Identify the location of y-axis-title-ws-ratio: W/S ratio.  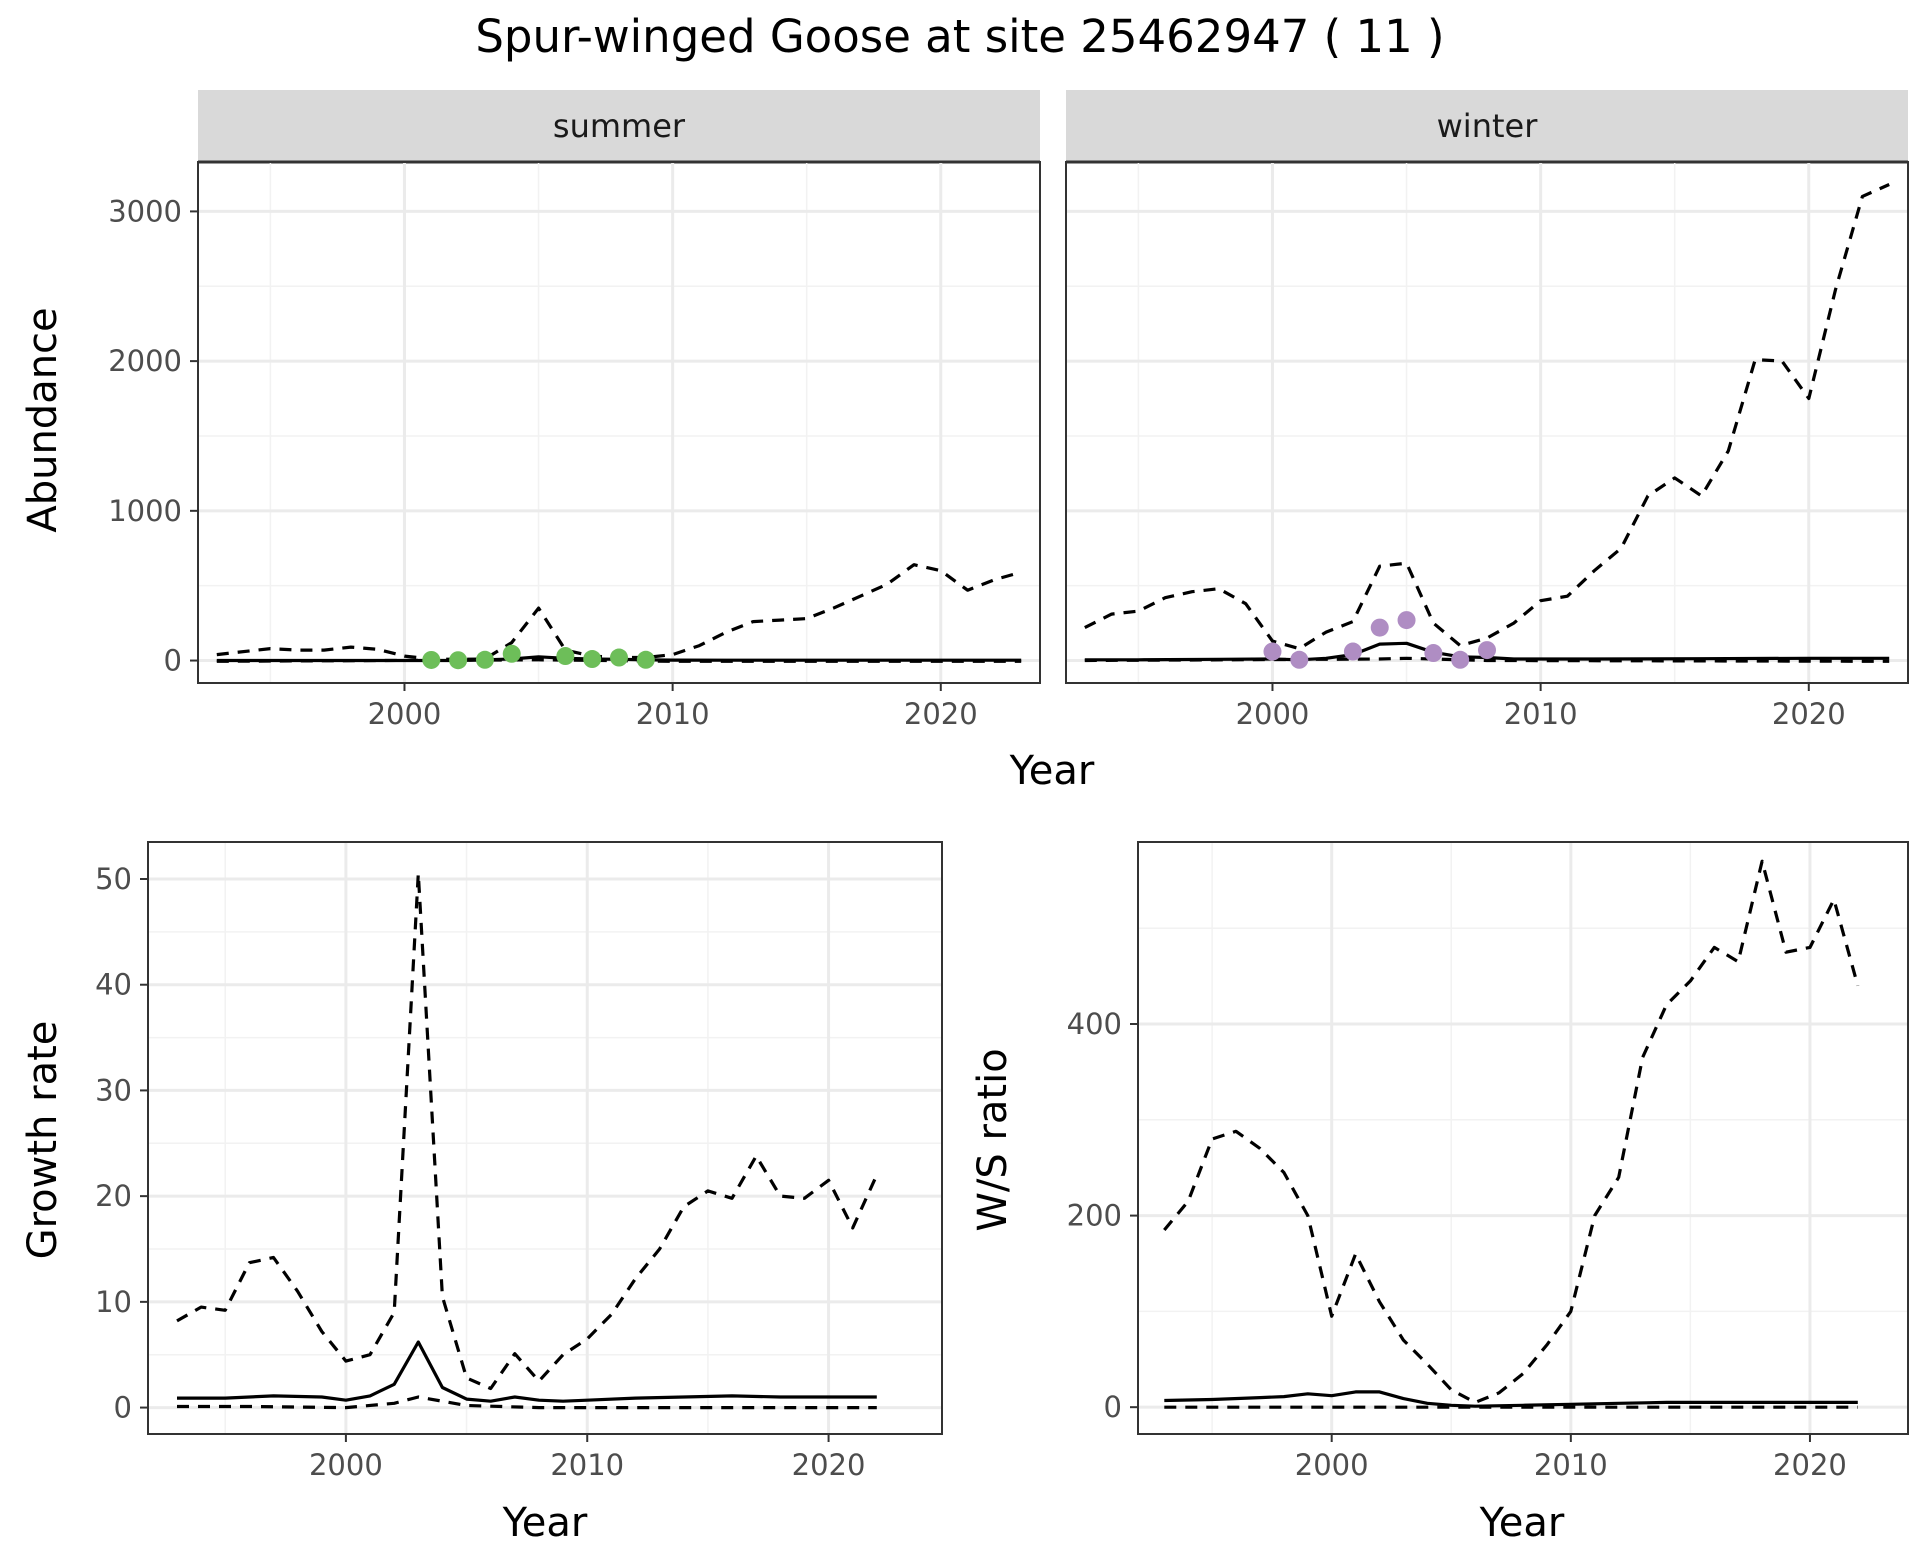
(993, 1139).